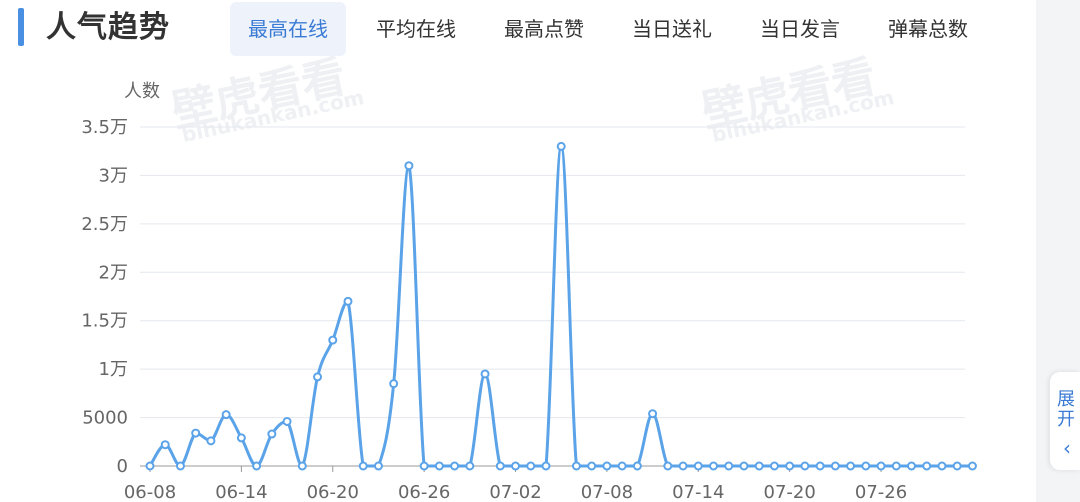 This screenshot has height=502, width=1080. I want to click on y-tick-label: 3万, so click(113, 175).